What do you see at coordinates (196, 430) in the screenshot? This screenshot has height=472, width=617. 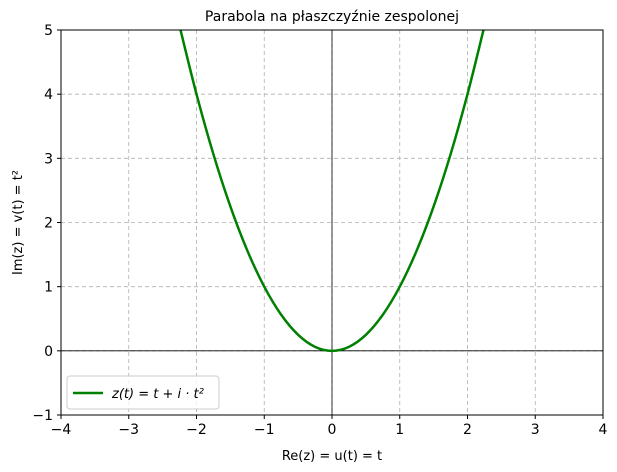 I see `x-tick-label: −2` at bounding box center [196, 430].